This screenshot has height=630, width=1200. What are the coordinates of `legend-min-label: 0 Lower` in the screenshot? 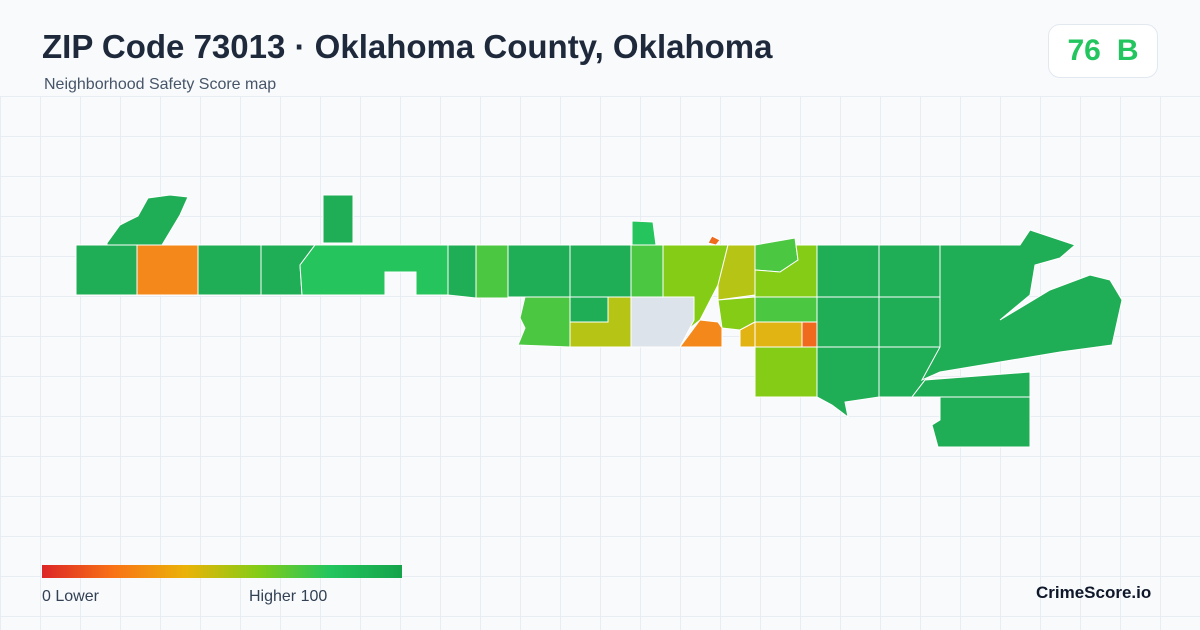 It's located at (70, 596).